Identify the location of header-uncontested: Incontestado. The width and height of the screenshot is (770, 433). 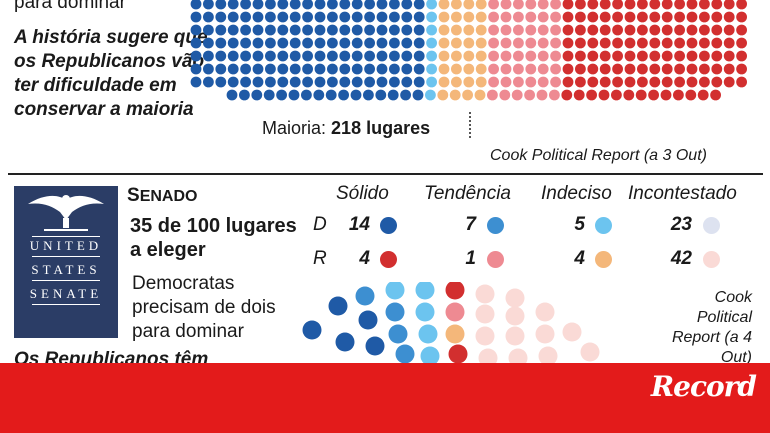
(682, 193).